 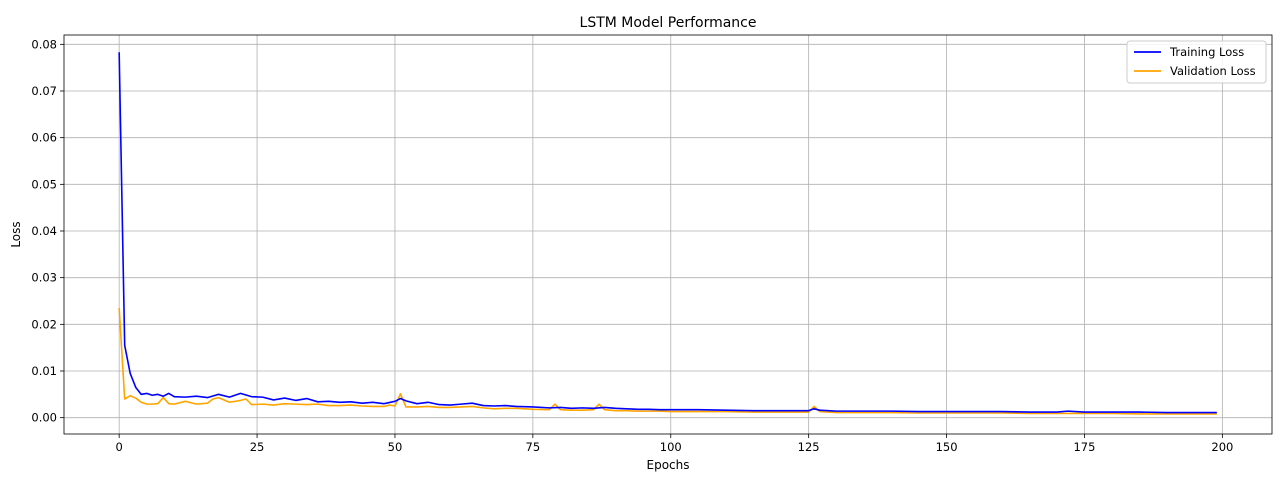 What do you see at coordinates (44, 231) in the screenshot?
I see `y-tick-label: 0.04` at bounding box center [44, 231].